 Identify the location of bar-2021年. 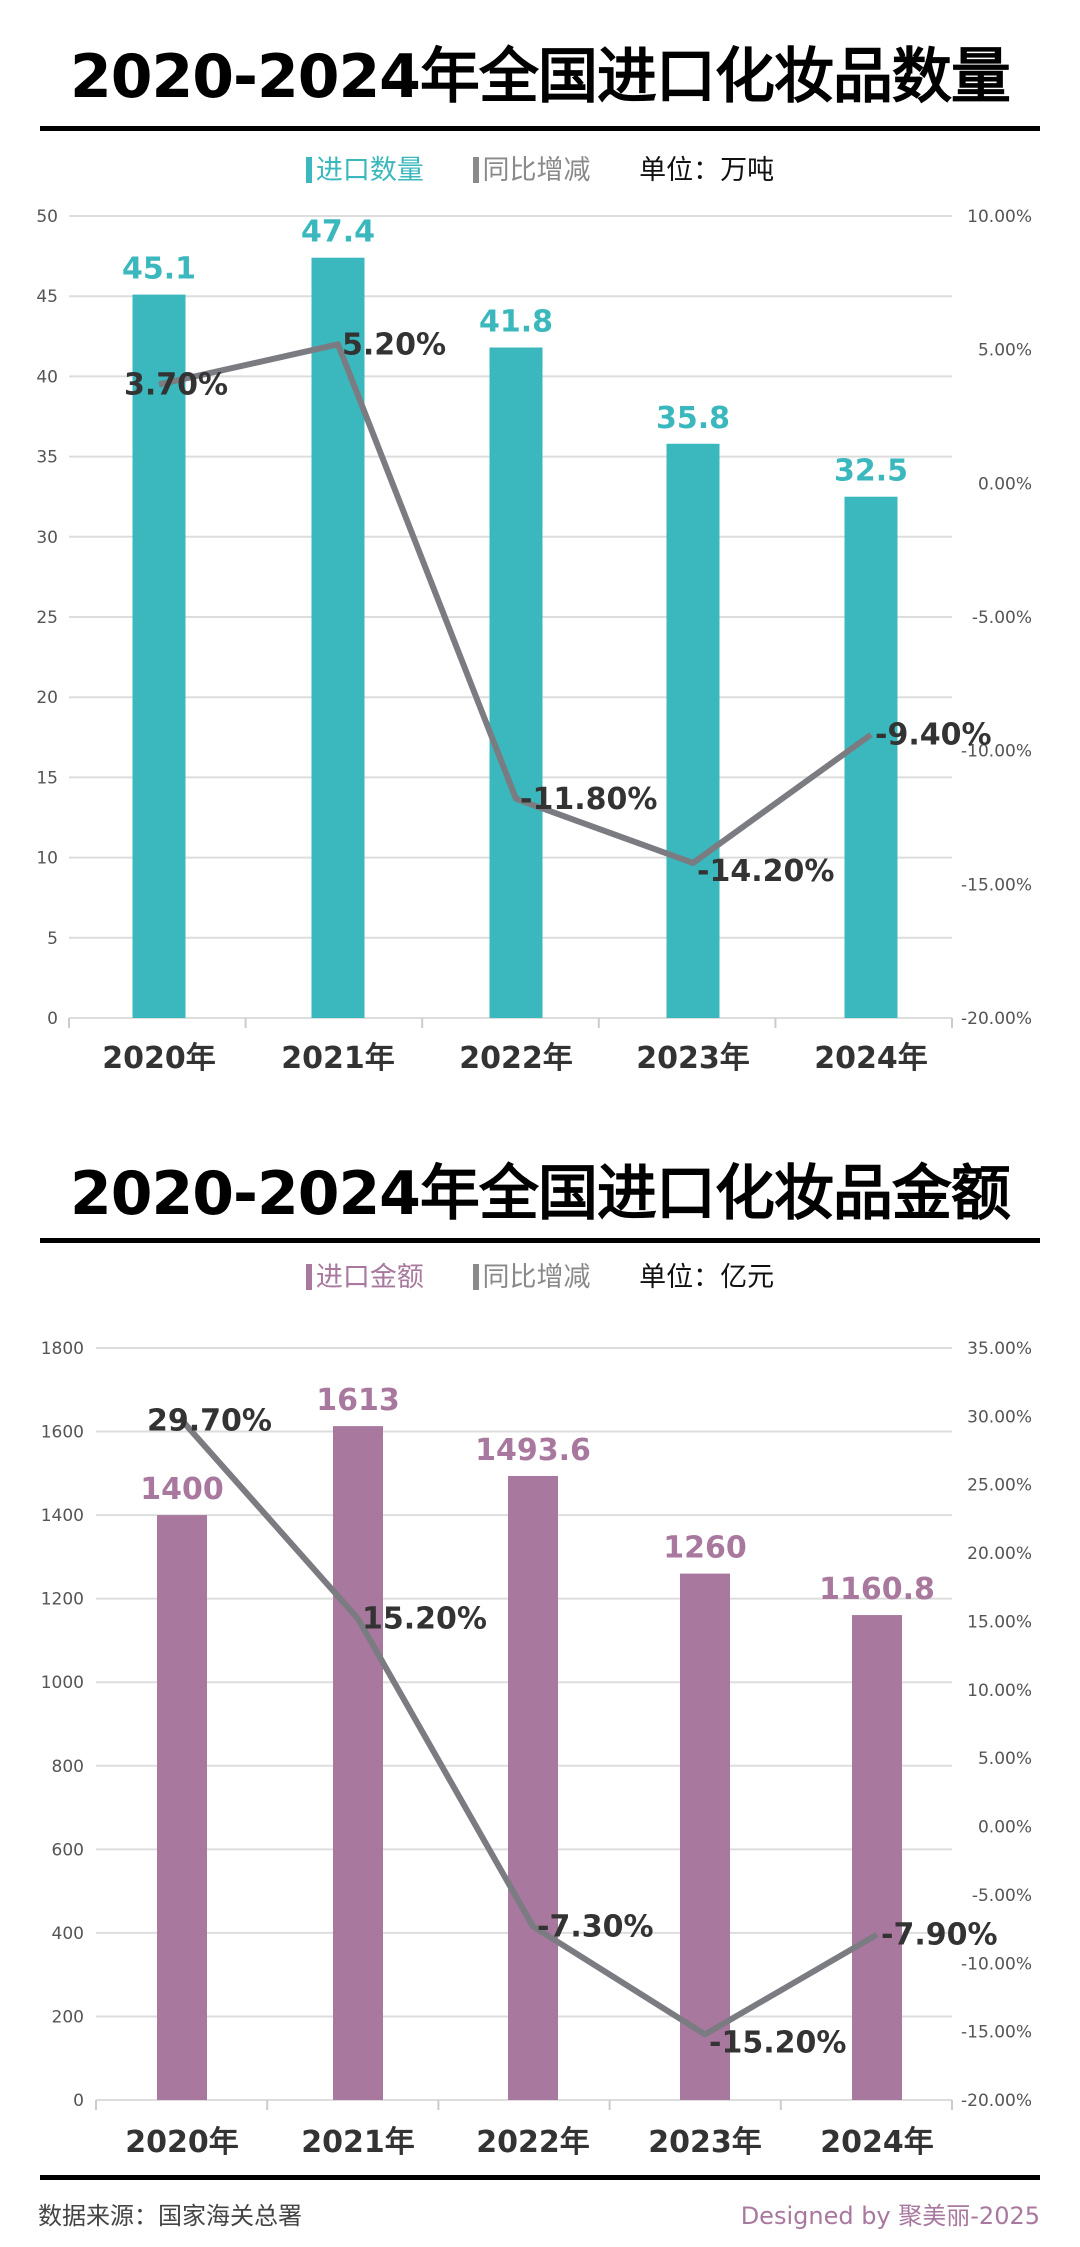
(358, 1763).